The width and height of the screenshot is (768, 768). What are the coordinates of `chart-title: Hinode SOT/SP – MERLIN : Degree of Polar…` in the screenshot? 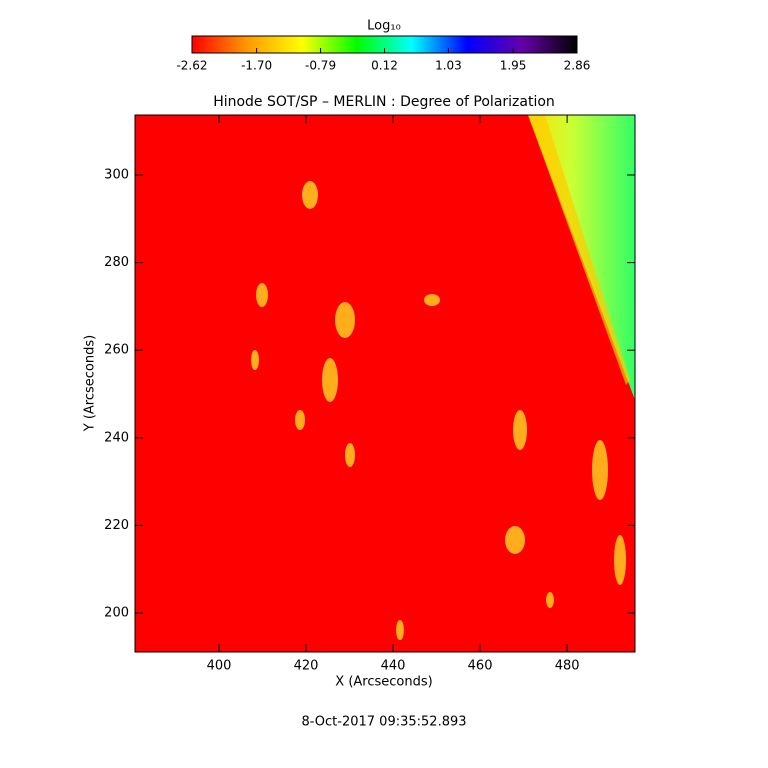 It's located at (384, 102).